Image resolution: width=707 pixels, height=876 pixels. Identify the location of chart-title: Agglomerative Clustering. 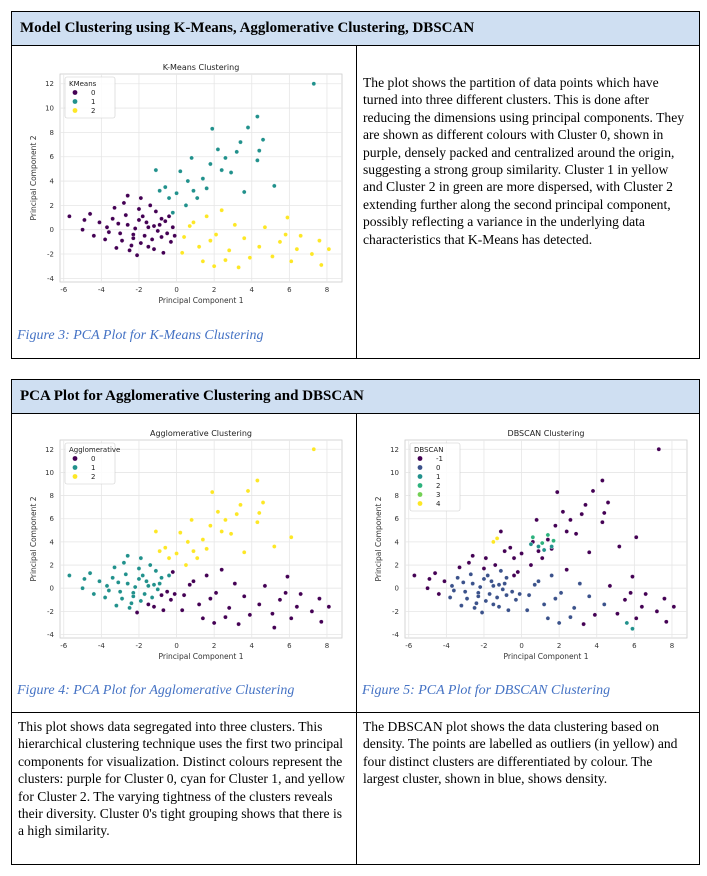
(201, 433).